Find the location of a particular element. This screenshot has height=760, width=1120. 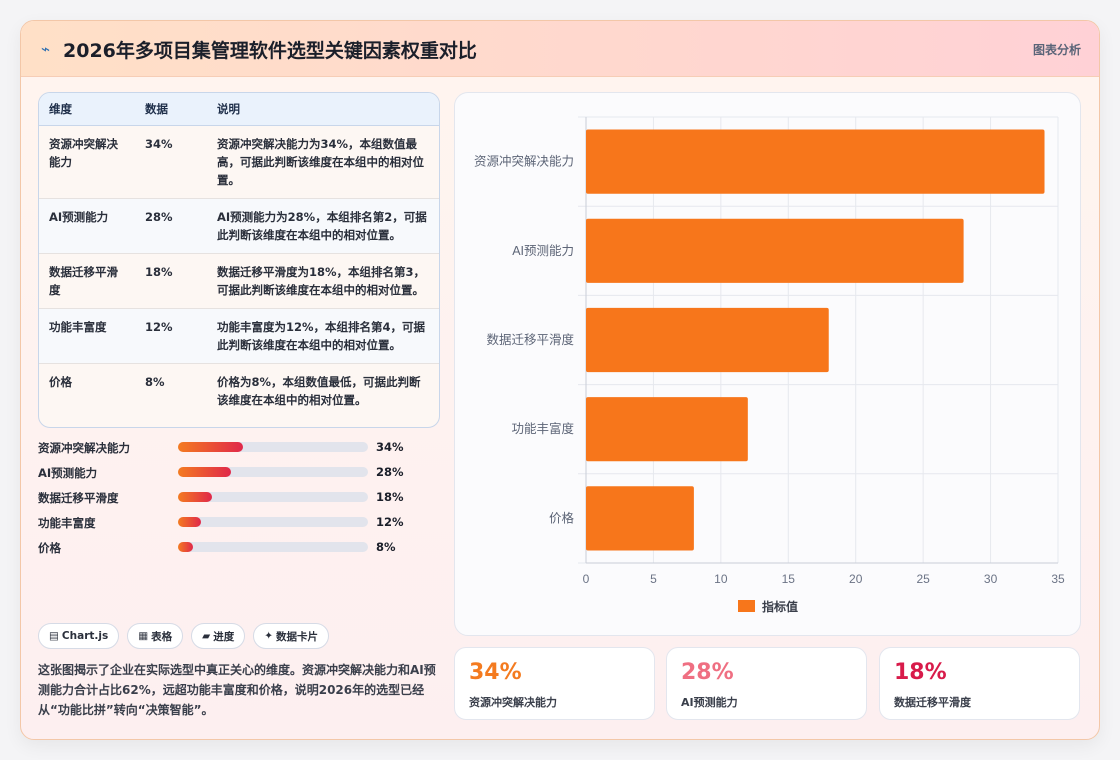

chip-label: Chart.js is located at coordinates (85, 636).